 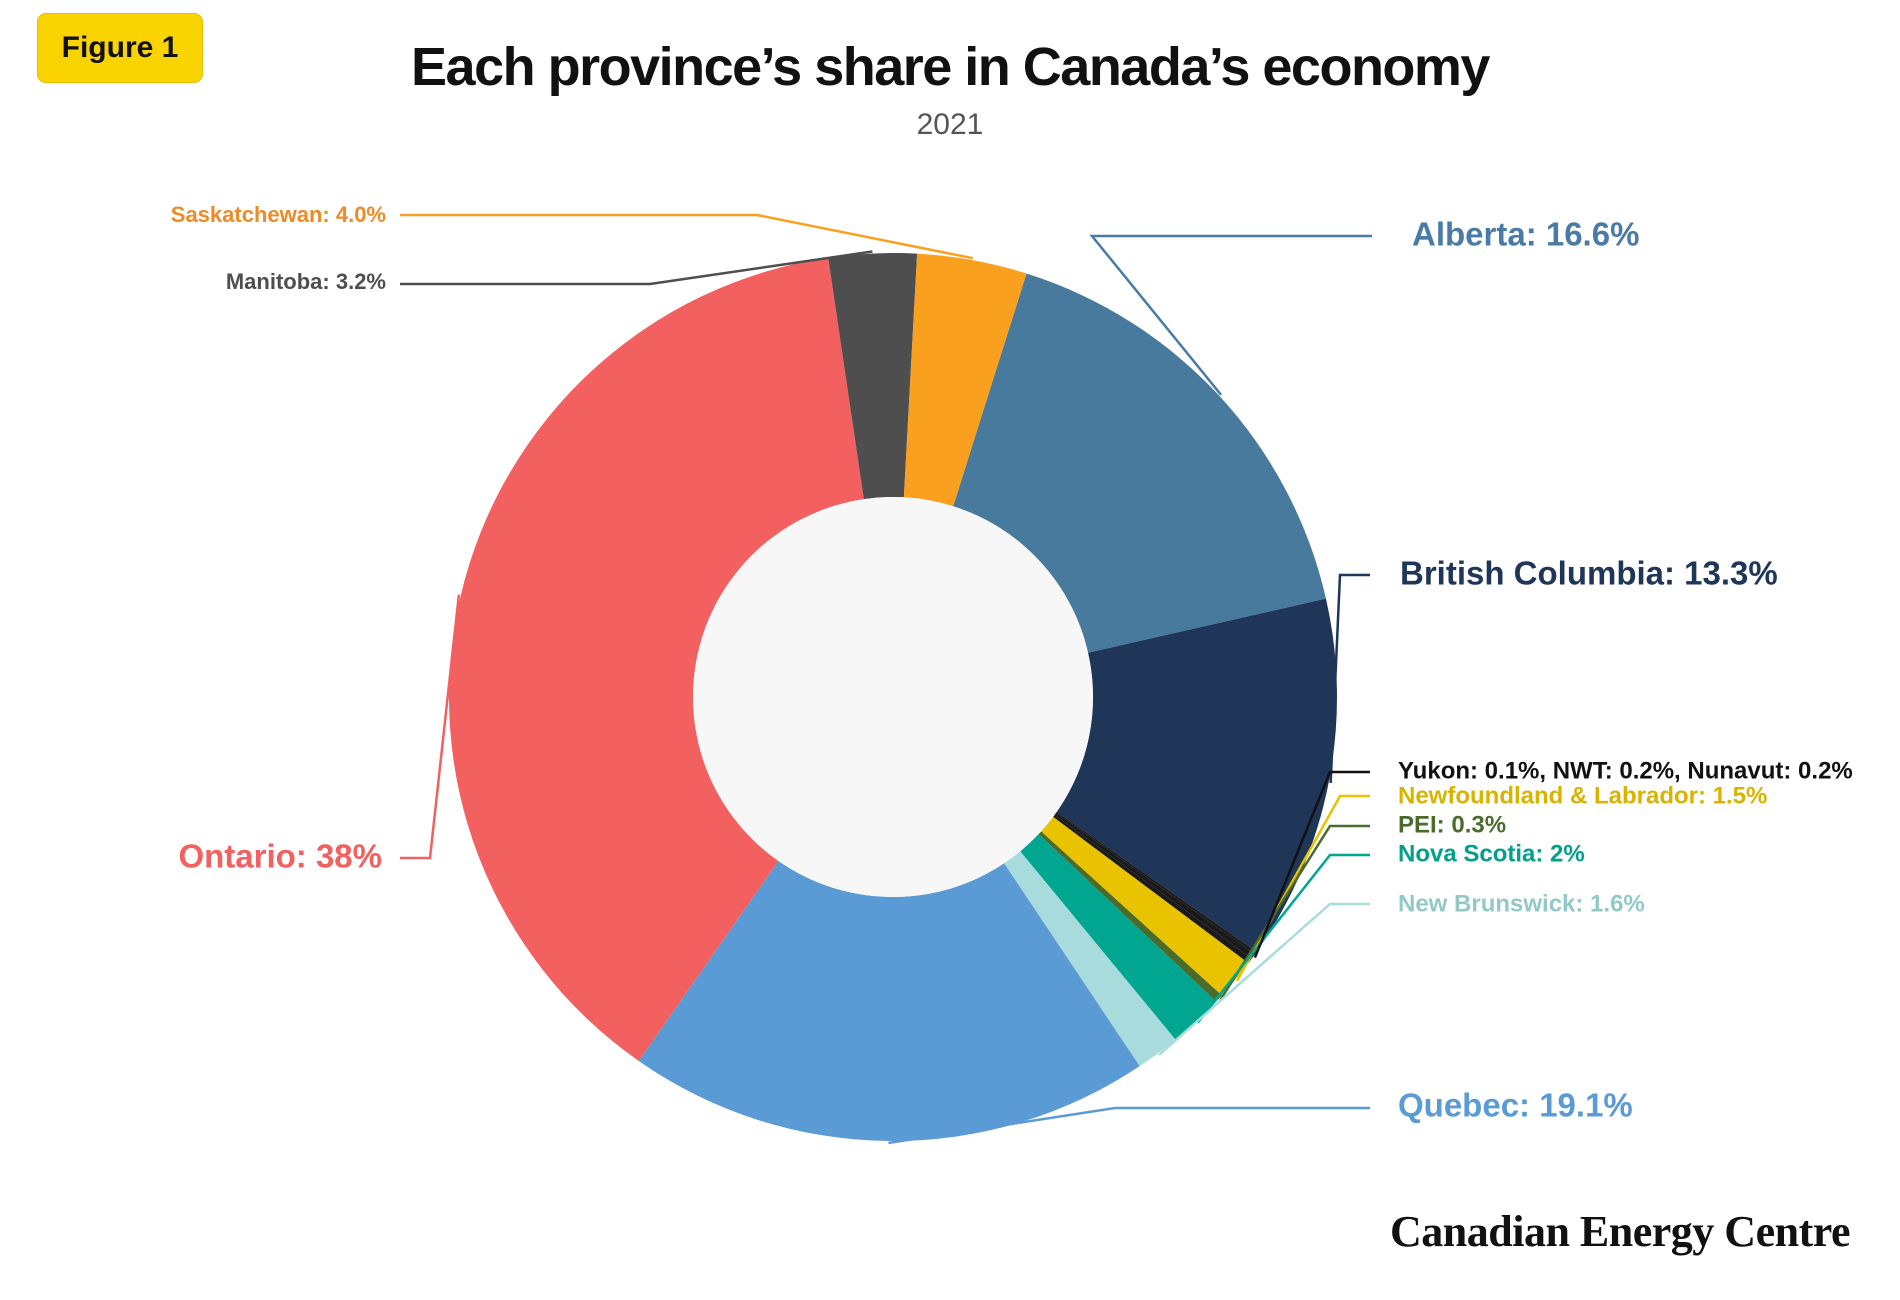 I want to click on label-manitoba: Manitoba: 3.2%, so click(x=306, y=281).